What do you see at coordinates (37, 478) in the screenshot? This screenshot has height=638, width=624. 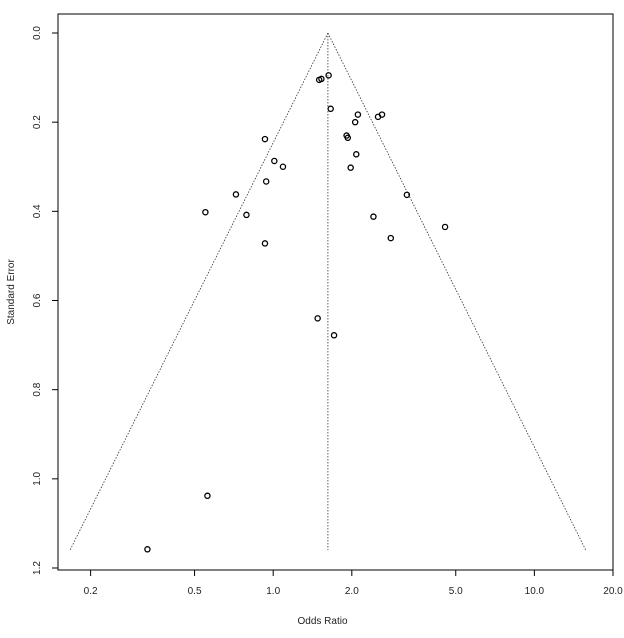 I see `y-tick-label: 1.0` at bounding box center [37, 478].